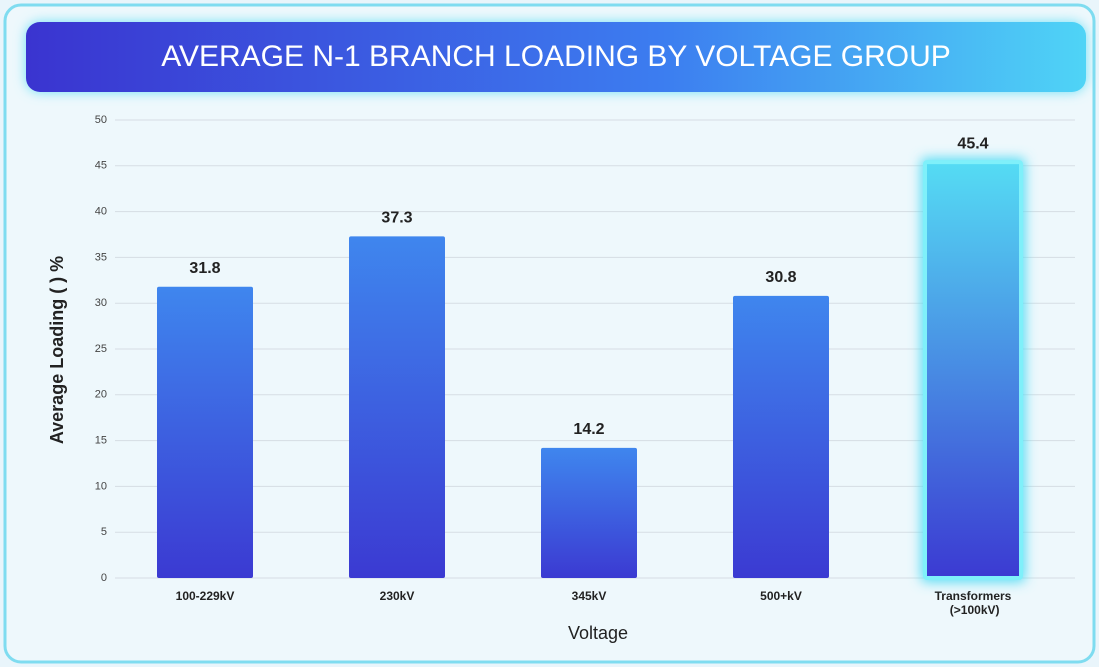 This screenshot has width=1099, height=667. I want to click on y-tick-label: 0, so click(104, 578).